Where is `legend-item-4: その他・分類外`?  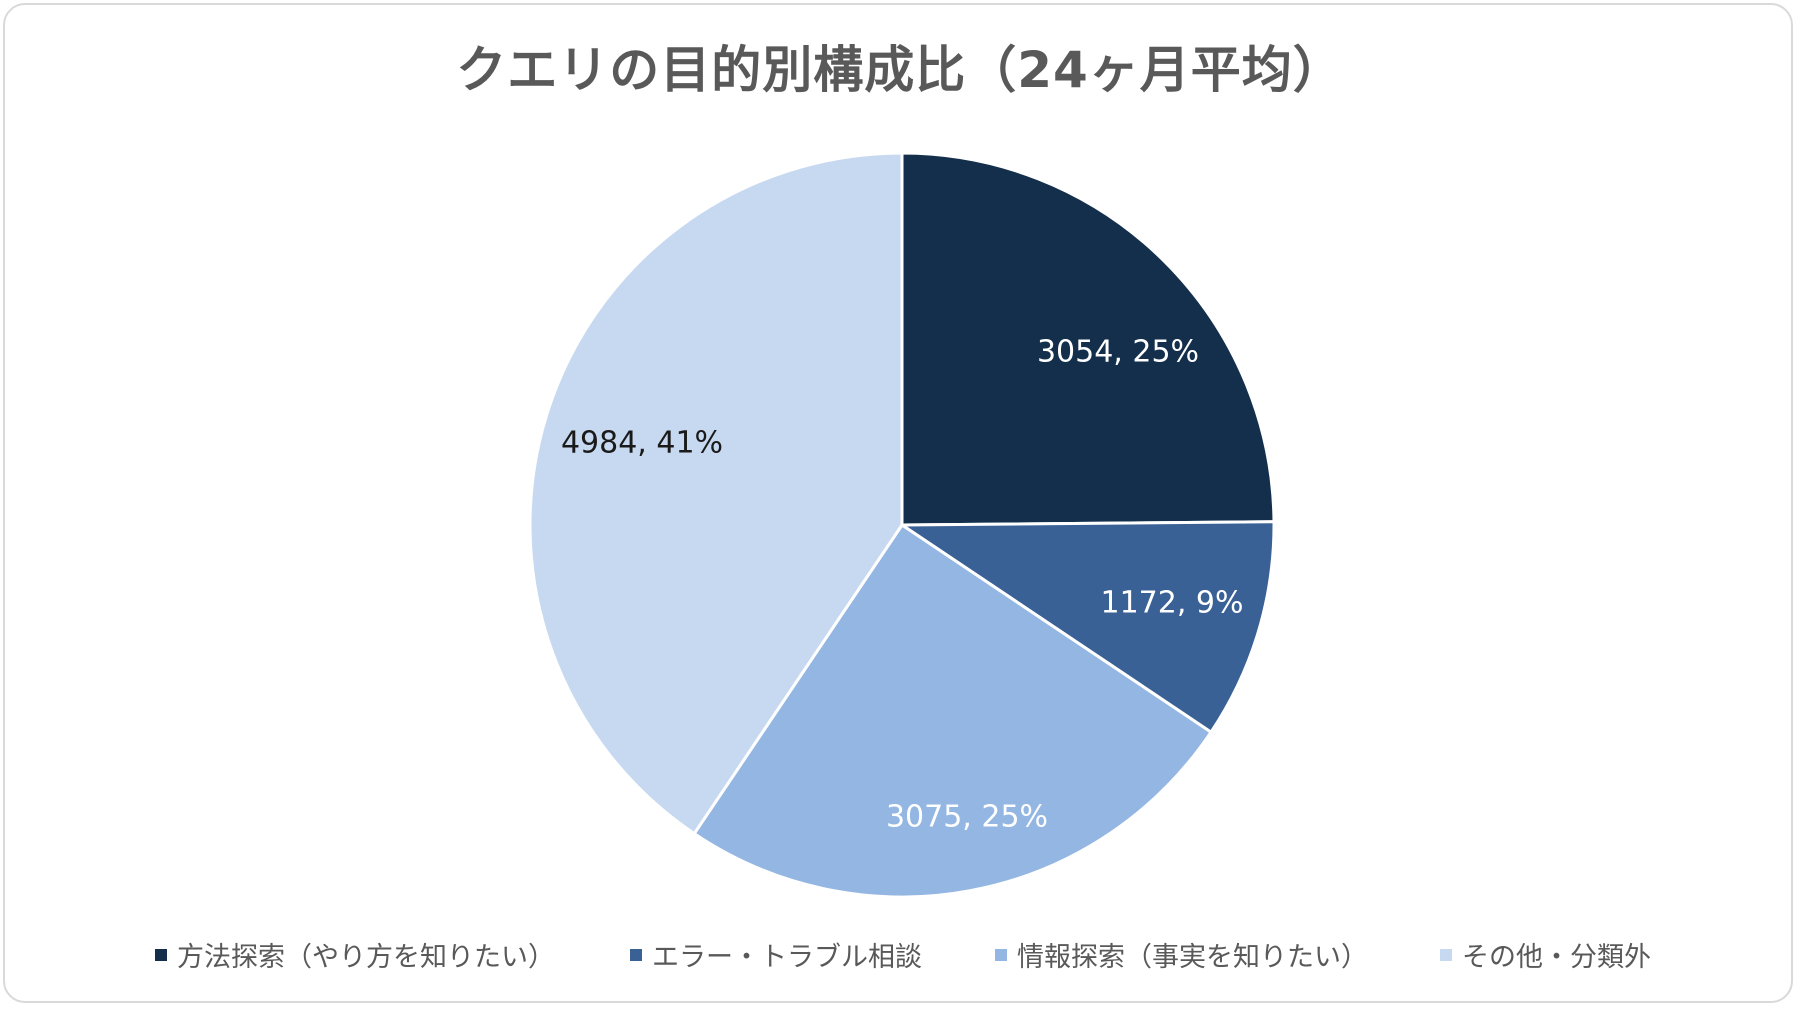
legend-item-4: その他・分類外 is located at coordinates (1545, 954).